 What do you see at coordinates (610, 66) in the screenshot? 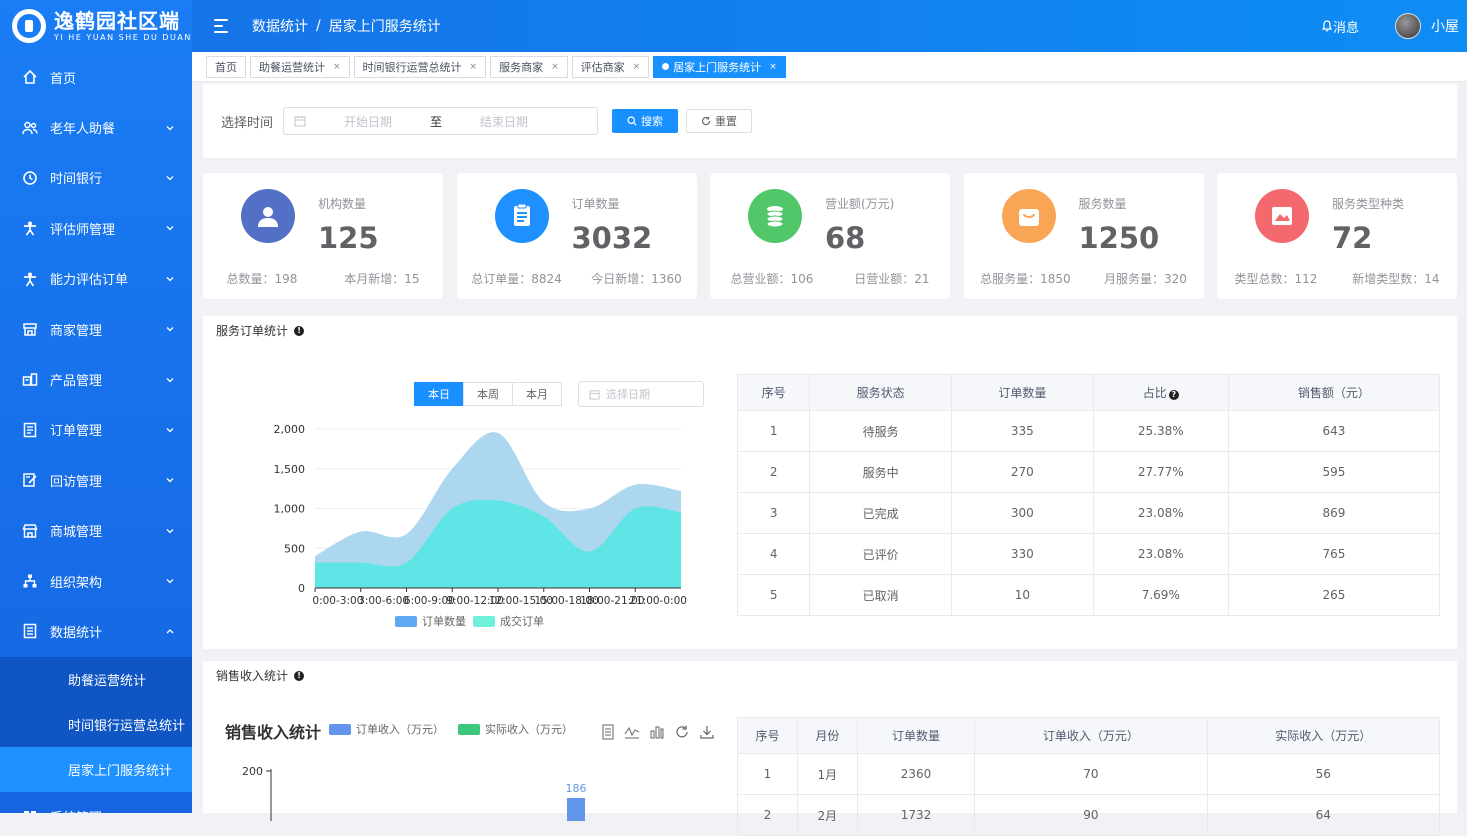
I see `tab-4: 评估商家 ×` at bounding box center [610, 66].